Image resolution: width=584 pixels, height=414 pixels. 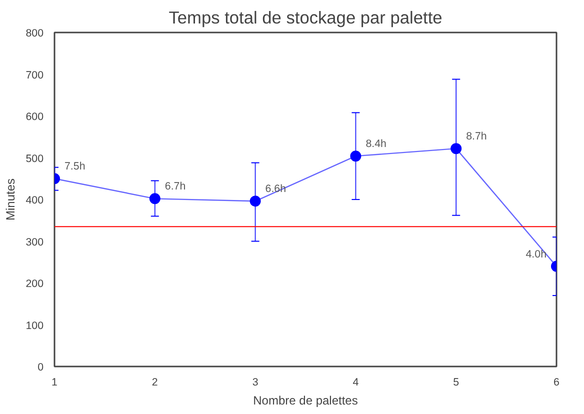 I want to click on chart-title: Temps total de stockage par palette, so click(x=305, y=18).